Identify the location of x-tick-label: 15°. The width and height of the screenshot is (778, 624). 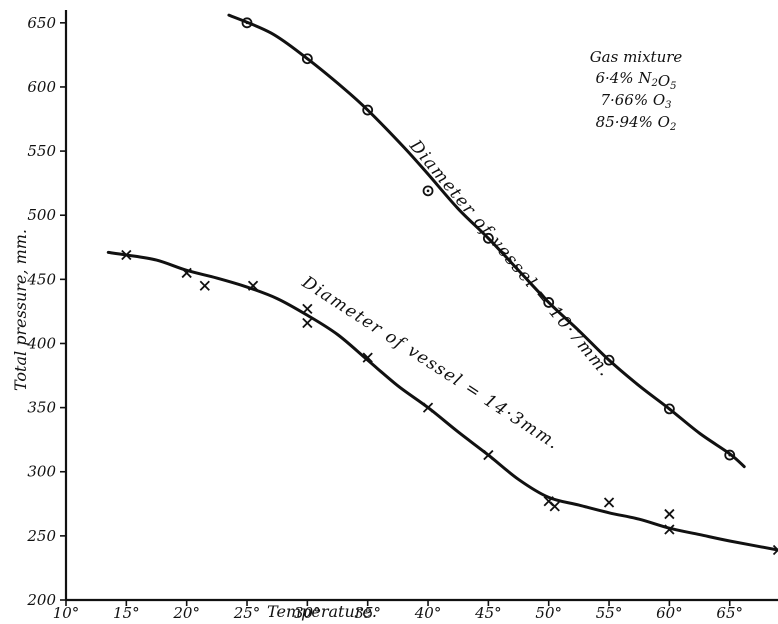
(126, 613).